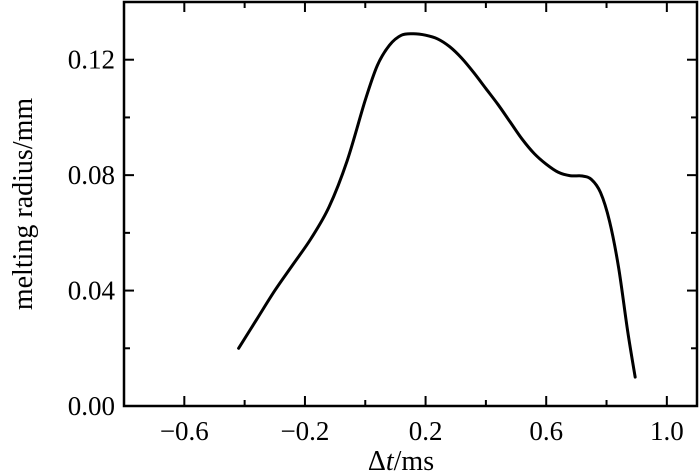  What do you see at coordinates (92, 291) in the screenshot?
I see `y-tick-label: 0.04` at bounding box center [92, 291].